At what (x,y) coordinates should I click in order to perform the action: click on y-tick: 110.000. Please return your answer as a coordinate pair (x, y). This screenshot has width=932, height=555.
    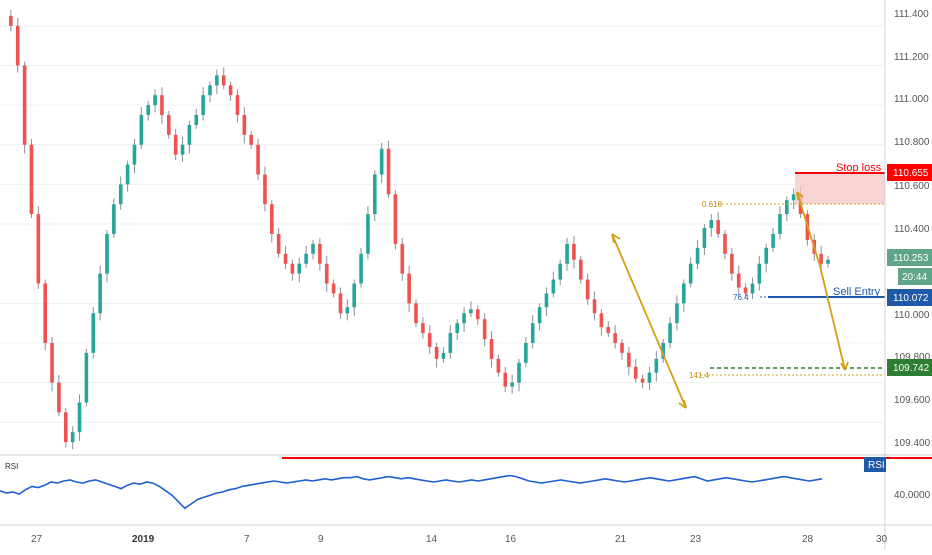
    Looking at the image, I should click on (912, 315).